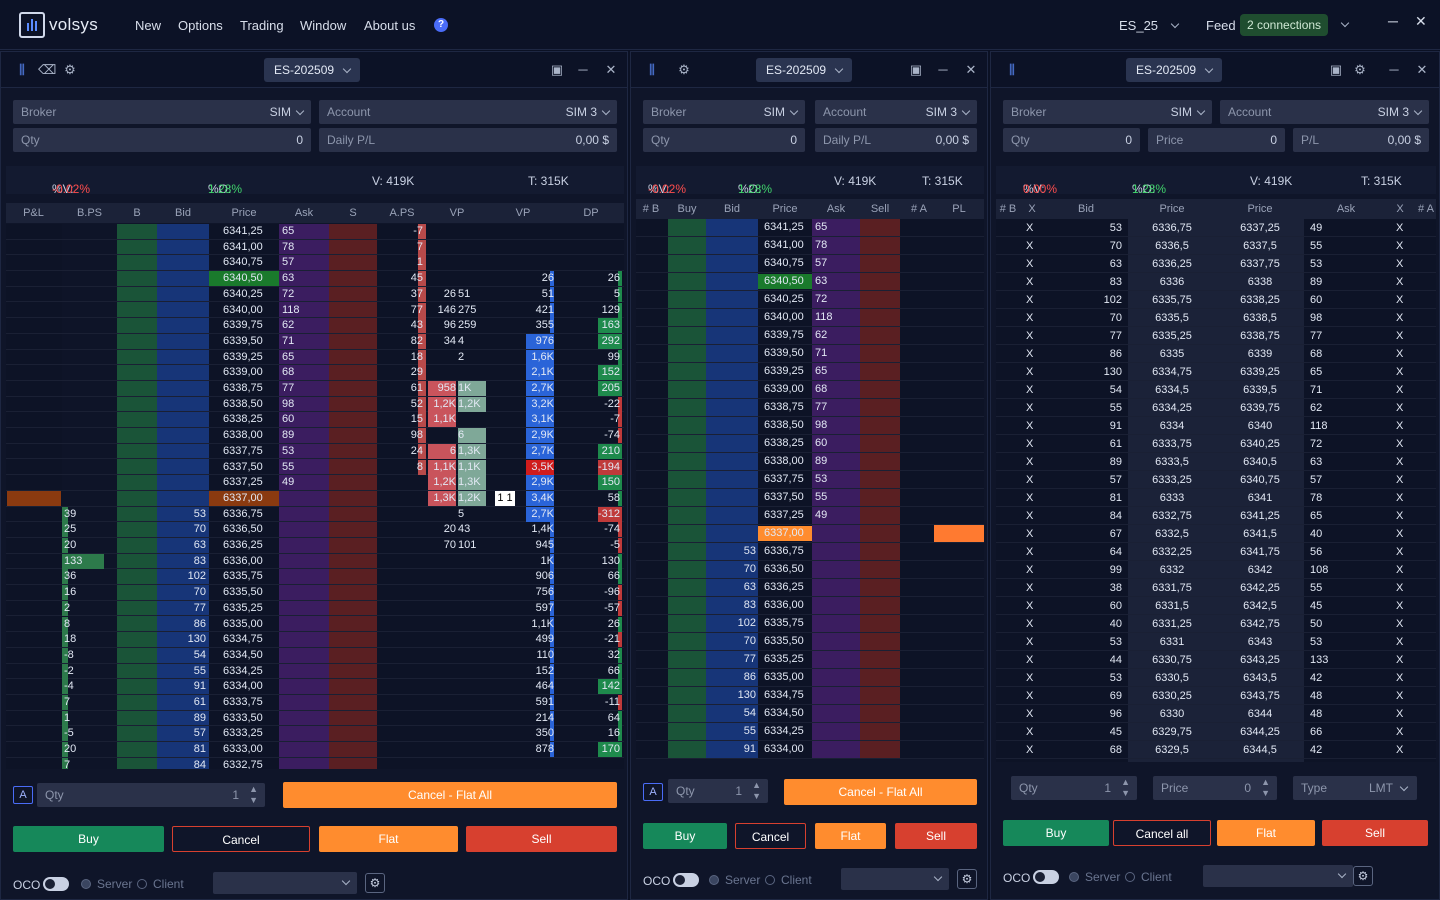 Image resolution: width=1440 pixels, height=900 pixels. What do you see at coordinates (1316, 606) in the screenshot?
I see `ask-size: 45` at bounding box center [1316, 606].